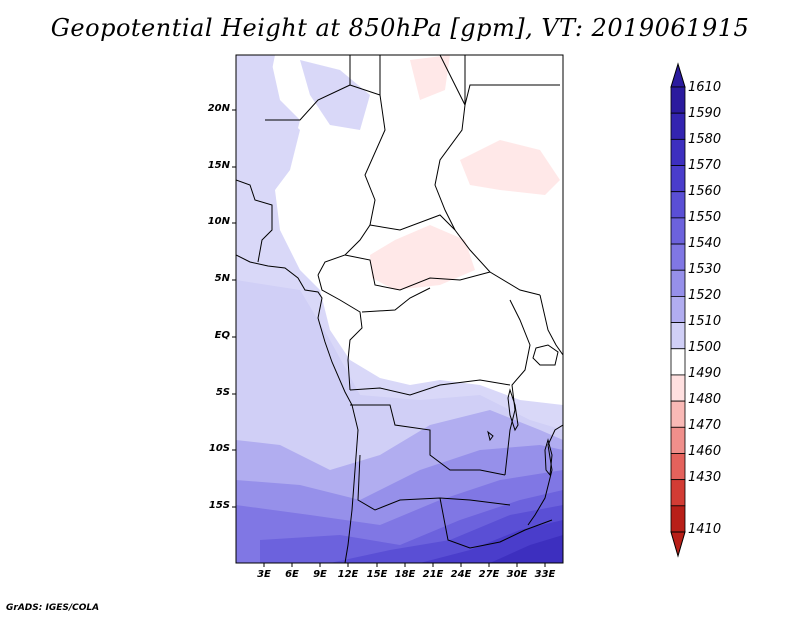 Image resolution: width=800 pixels, height=618 pixels. What do you see at coordinates (335, 95) in the screenshot?
I see `field-1530-n` at bounding box center [335, 95].